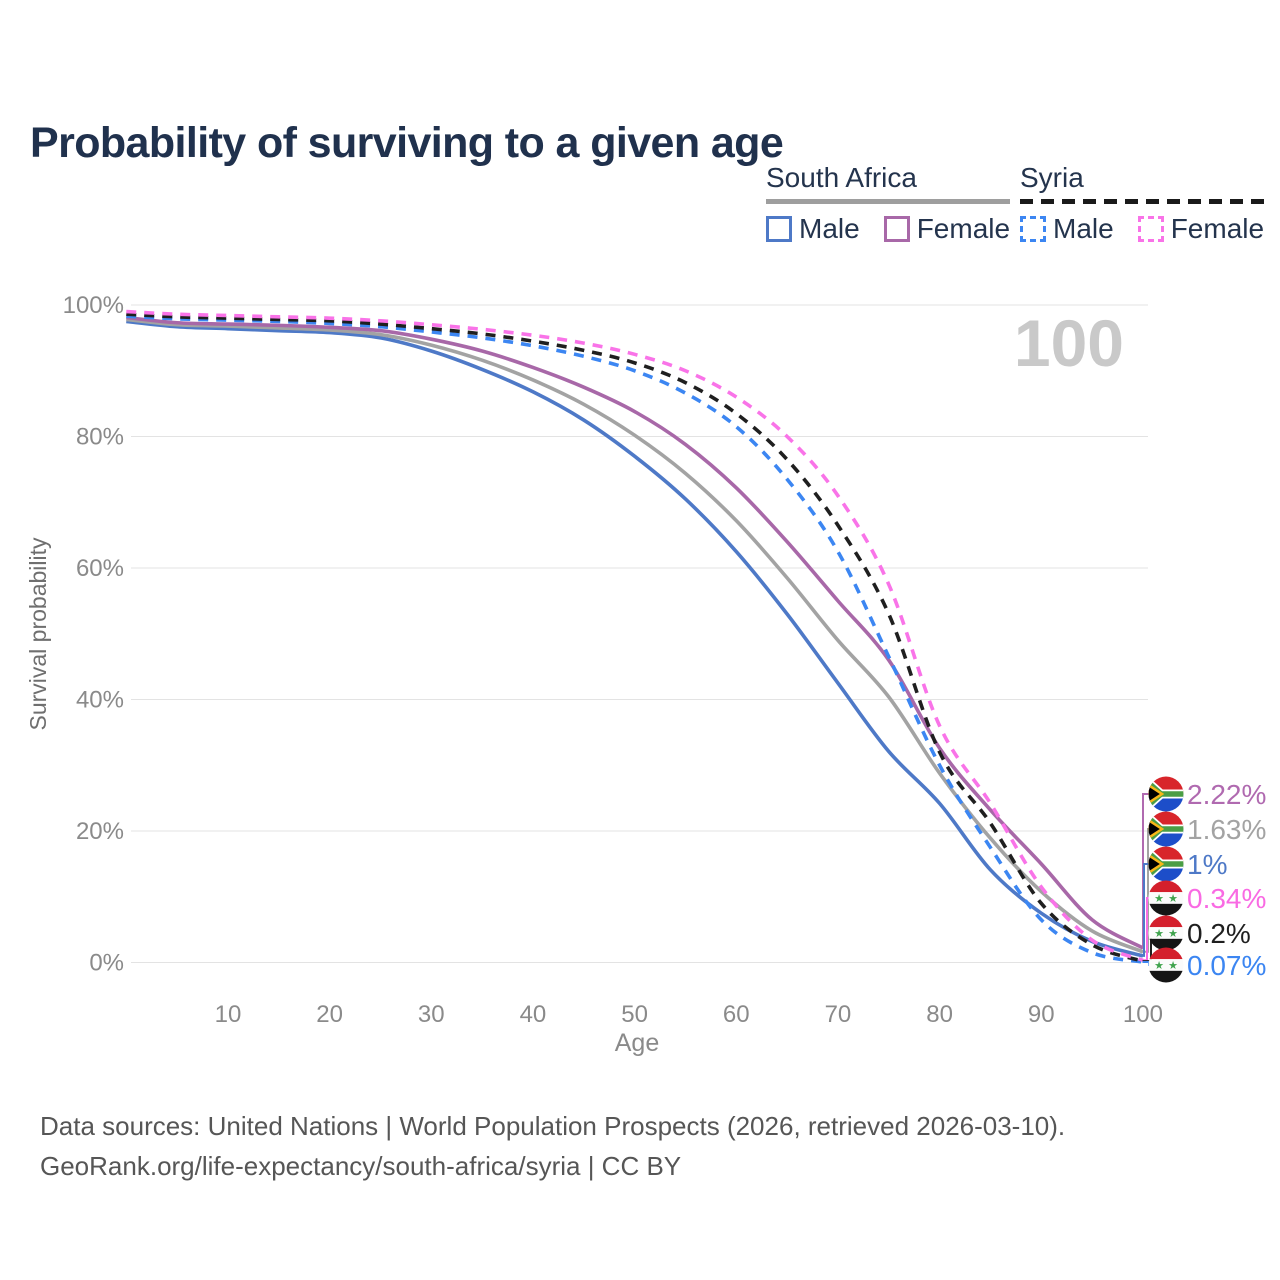 The width and height of the screenshot is (1280, 1280). I want to click on x-tick-label: 70, so click(838, 1014).